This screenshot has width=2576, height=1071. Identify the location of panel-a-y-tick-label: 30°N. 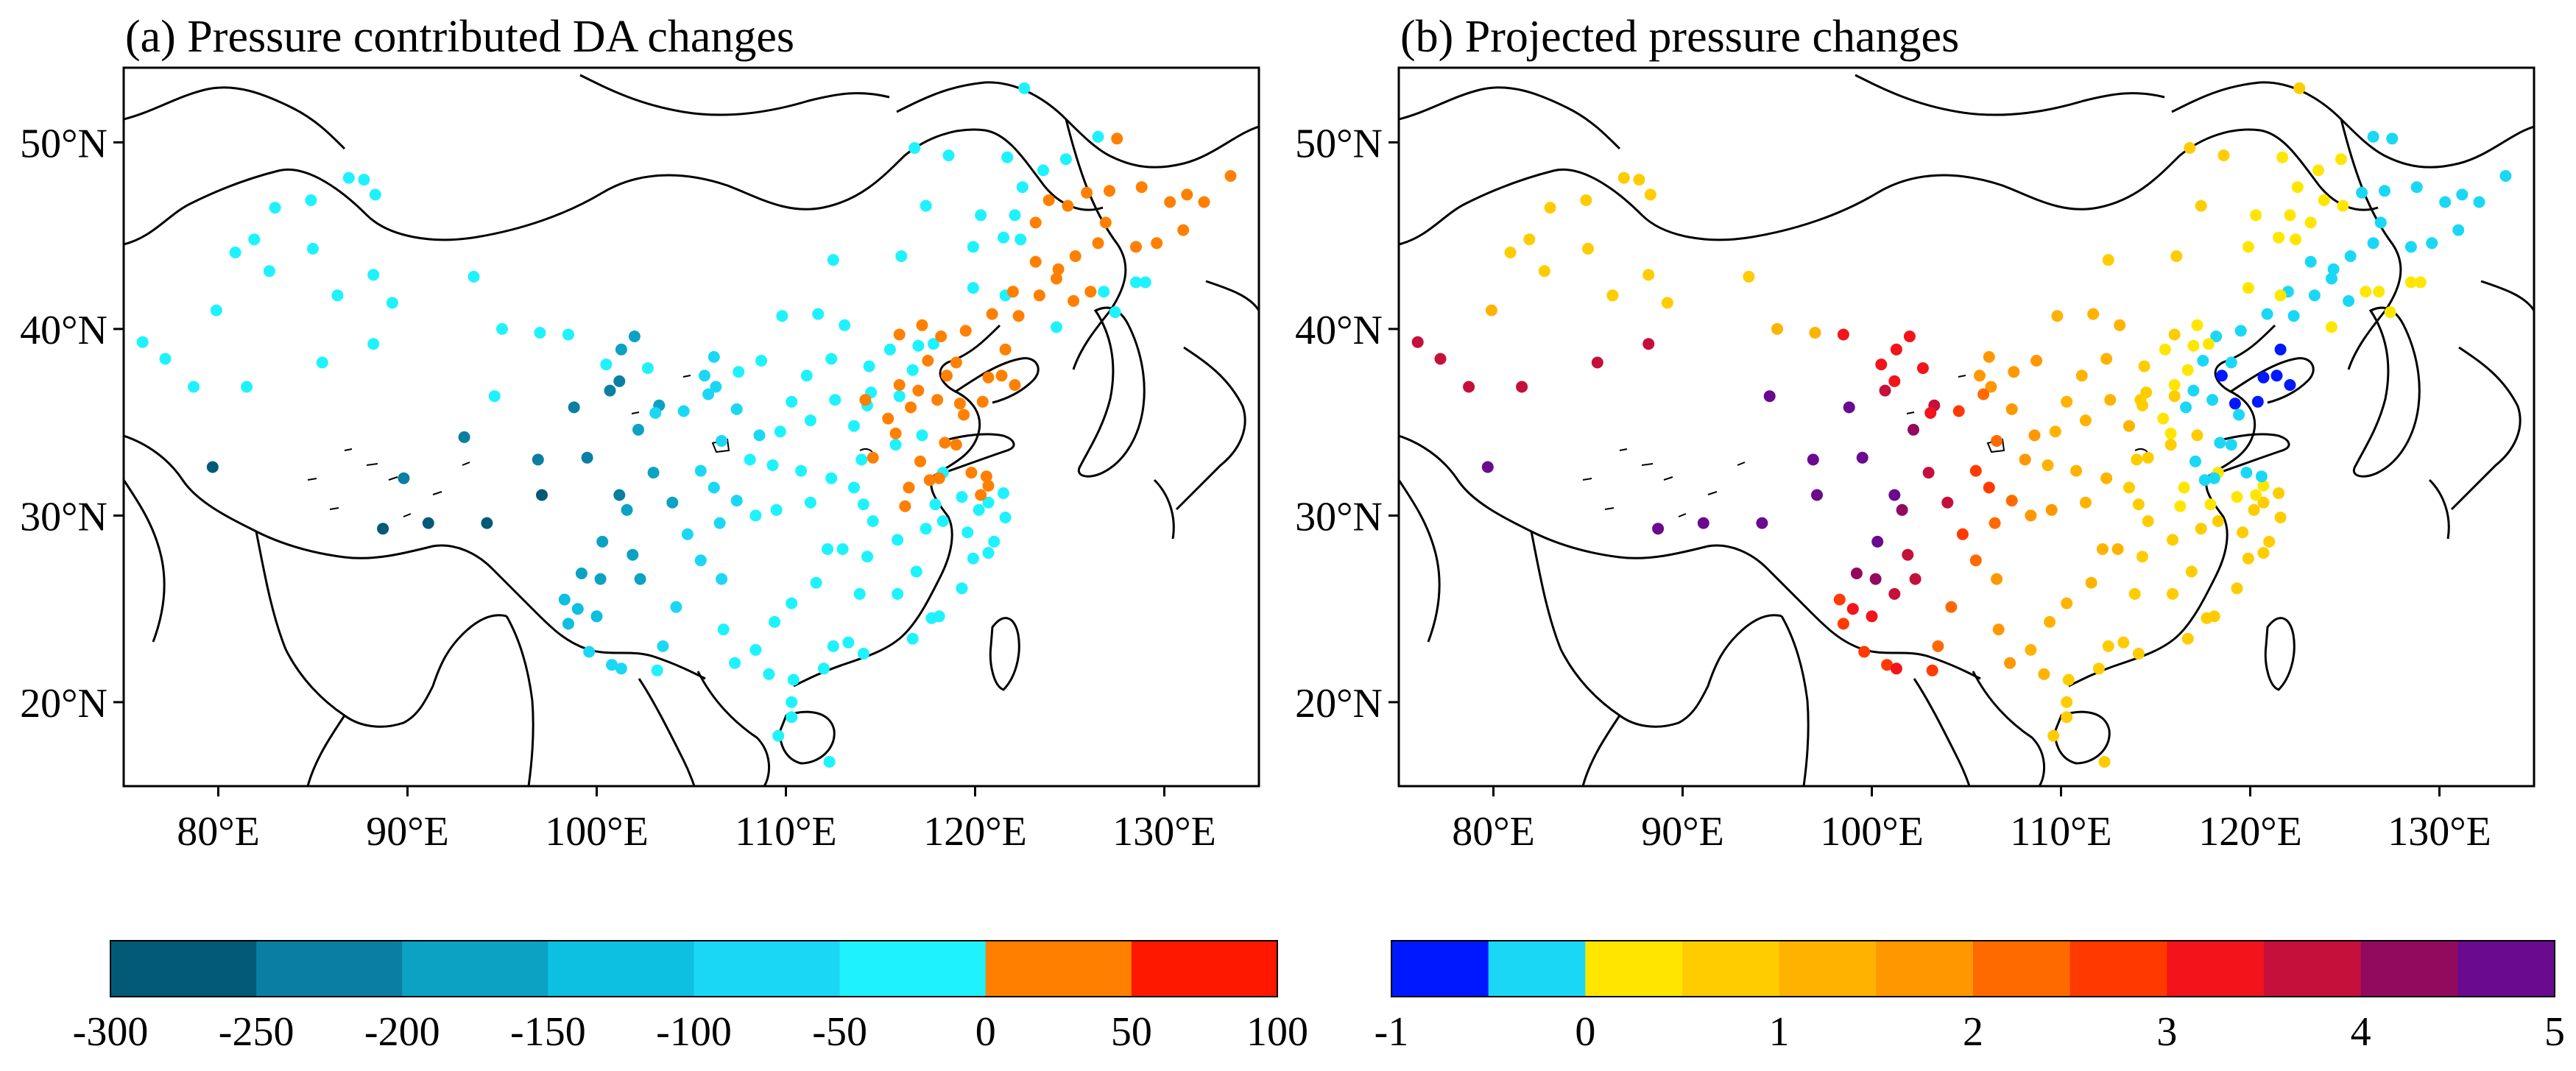
(63, 517).